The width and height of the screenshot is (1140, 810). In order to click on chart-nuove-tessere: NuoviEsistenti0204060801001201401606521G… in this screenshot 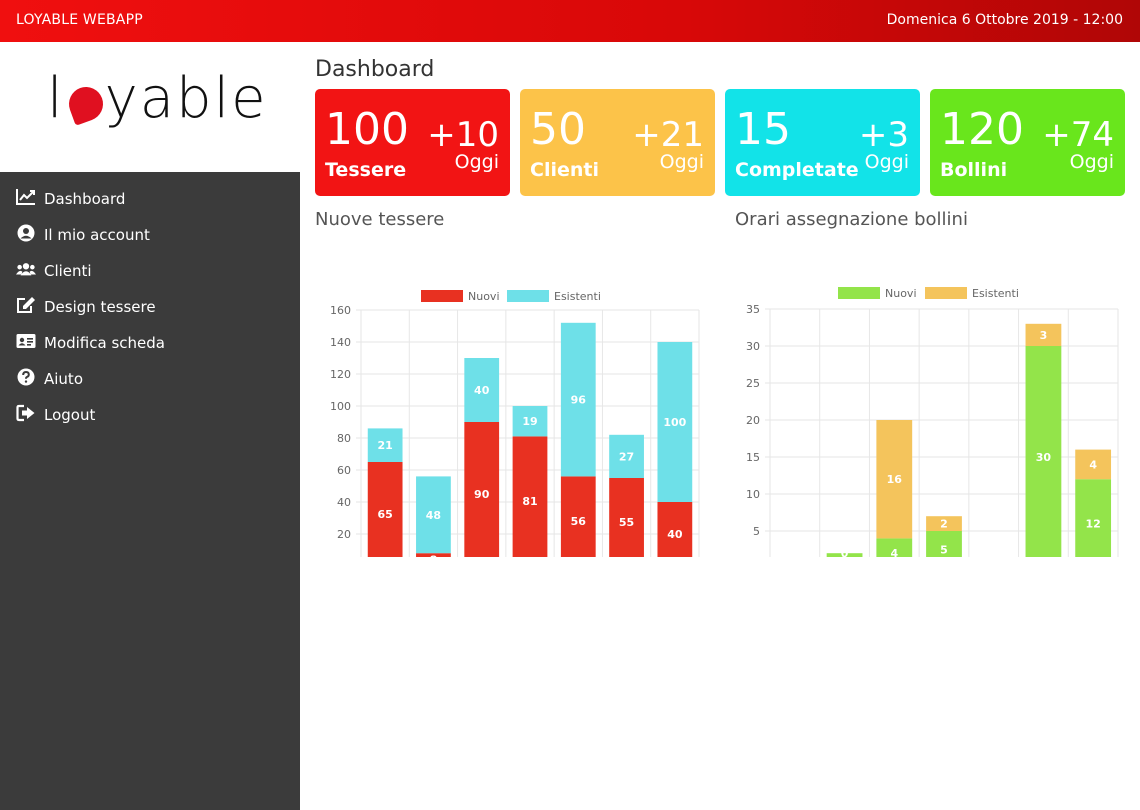, I will do `click(515, 423)`.